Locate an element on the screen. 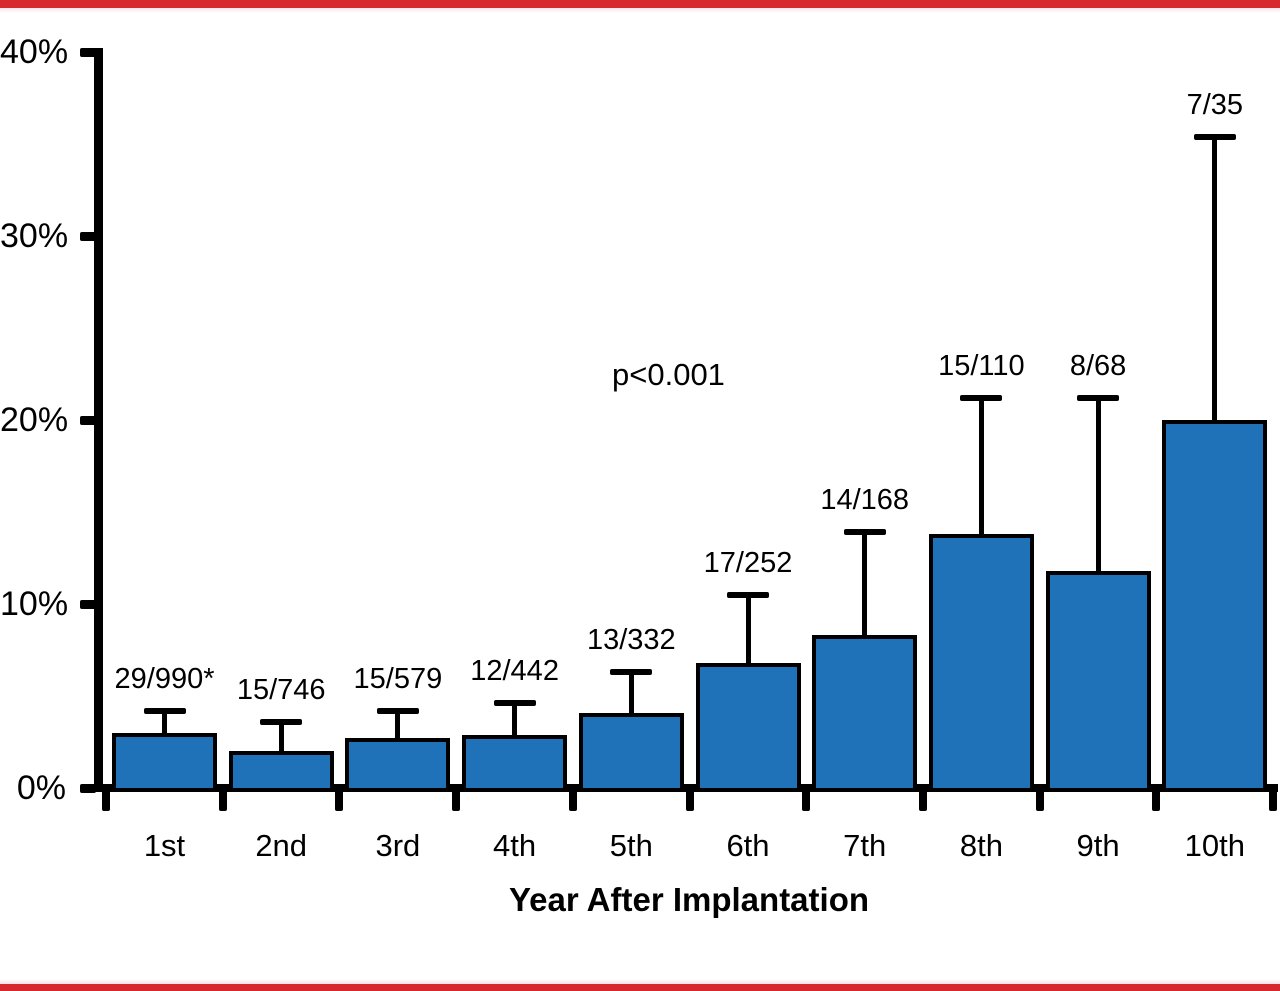 The image size is (1280, 991). bar-value-label: 12/442 is located at coordinates (514, 671).